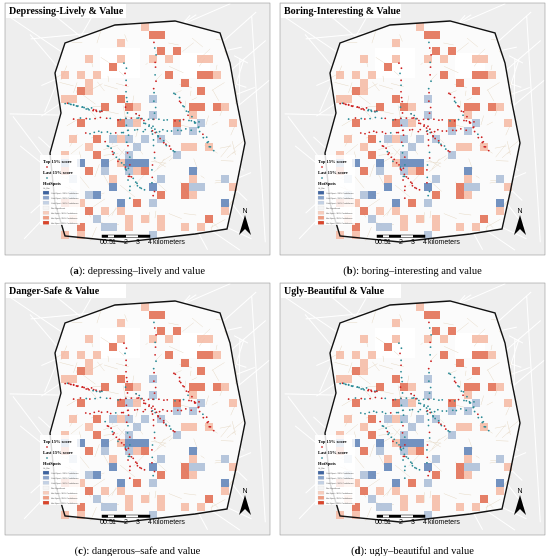 This screenshot has width=550, height=556. Describe the element at coordinates (46, 469) in the screenshot. I see `legend-field: Gi_Bin` at that location.